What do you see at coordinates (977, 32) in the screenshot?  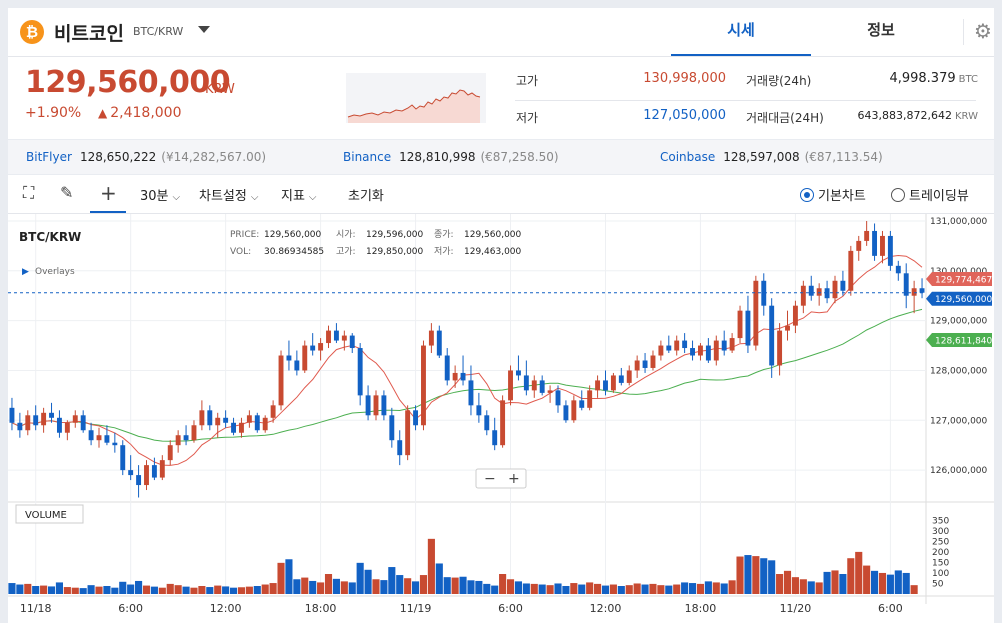 I see `gear-icon: ⚙` at bounding box center [977, 32].